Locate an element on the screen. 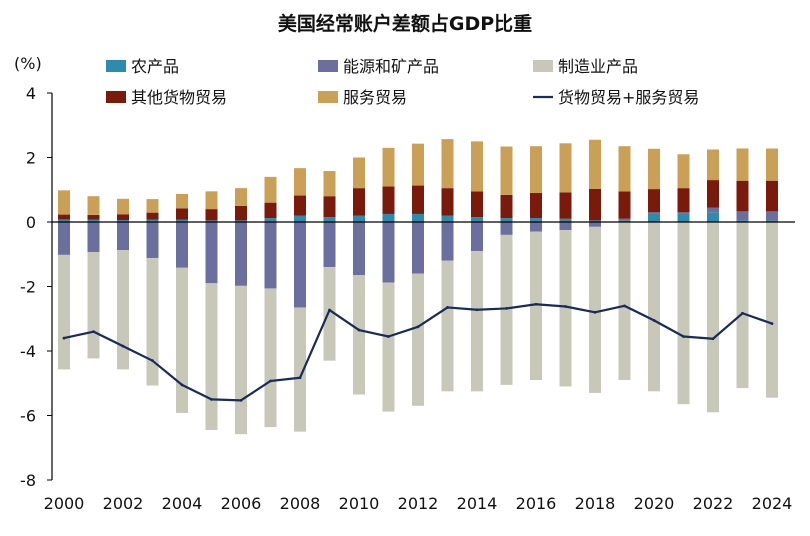 The image size is (810, 536). y-tick-label: -4 is located at coordinates (28, 351).